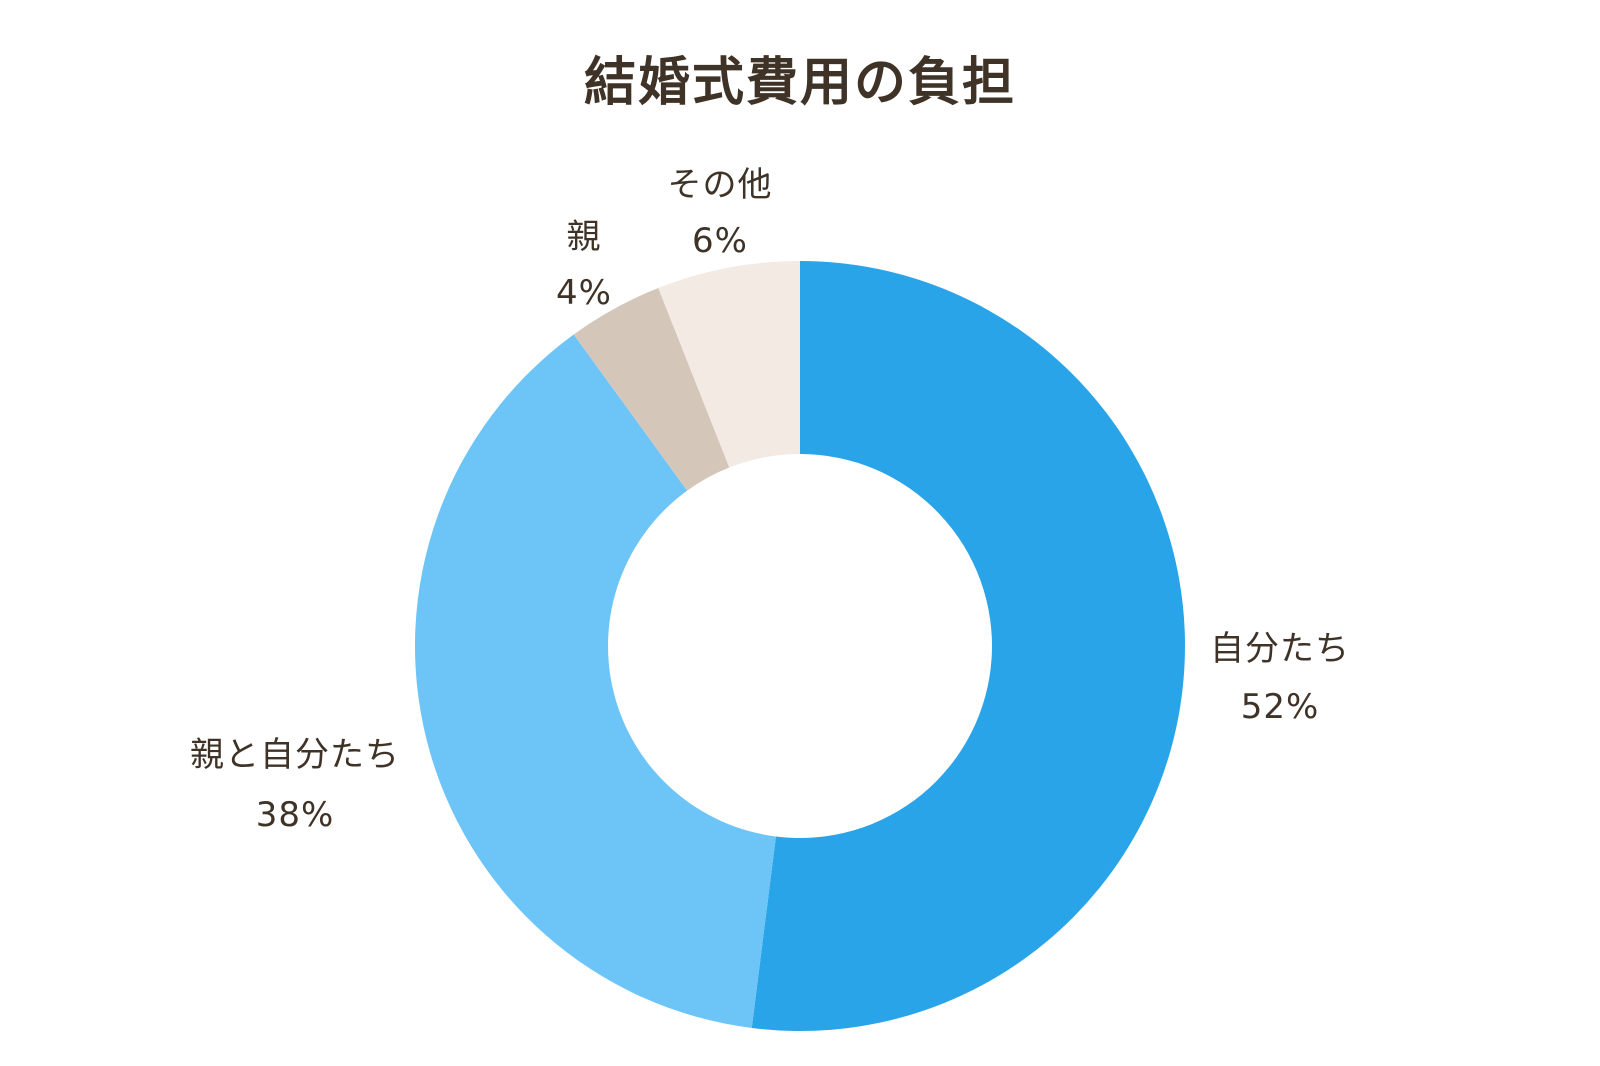 The image size is (1600, 1066). What do you see at coordinates (799, 83) in the screenshot?
I see `chart-title: 結婚式費用の負担` at bounding box center [799, 83].